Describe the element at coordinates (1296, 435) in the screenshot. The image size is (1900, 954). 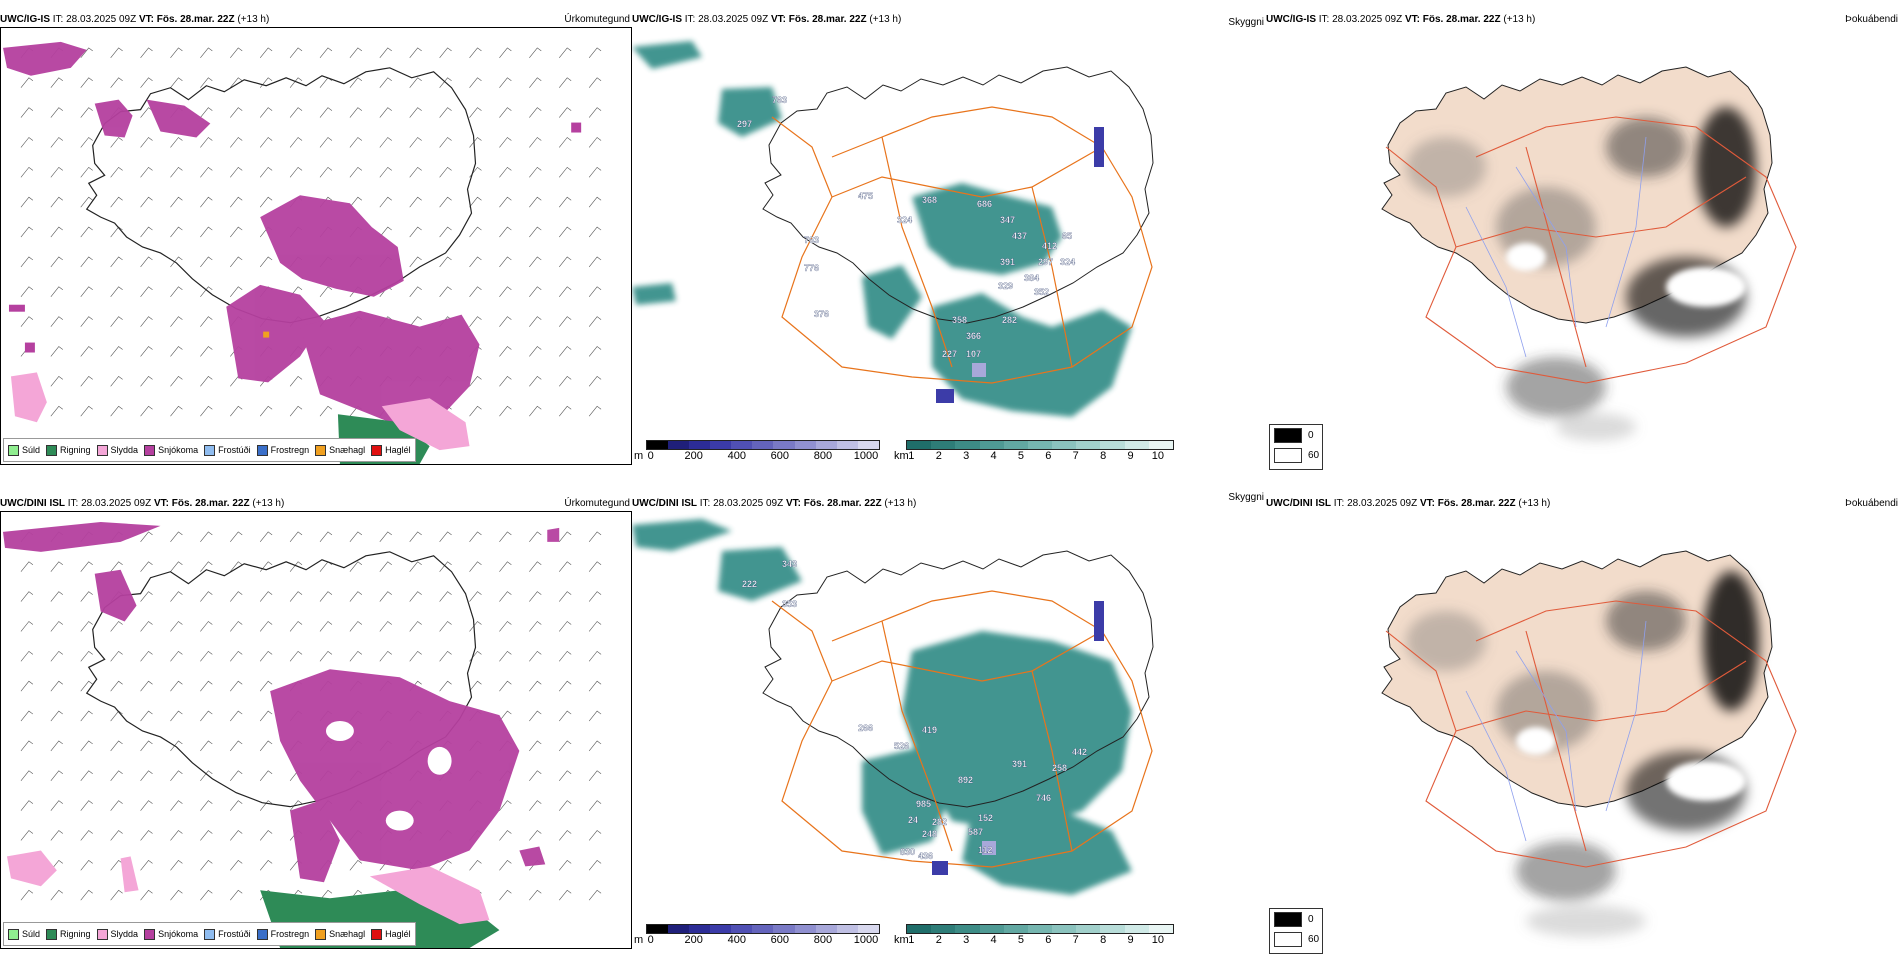
I see `fog-legend-row: 0` at that location.